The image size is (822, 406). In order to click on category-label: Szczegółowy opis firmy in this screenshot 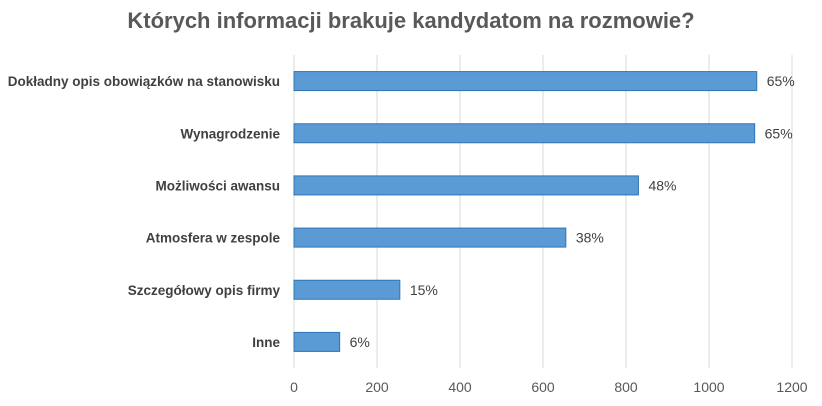, I will do `click(204, 290)`.